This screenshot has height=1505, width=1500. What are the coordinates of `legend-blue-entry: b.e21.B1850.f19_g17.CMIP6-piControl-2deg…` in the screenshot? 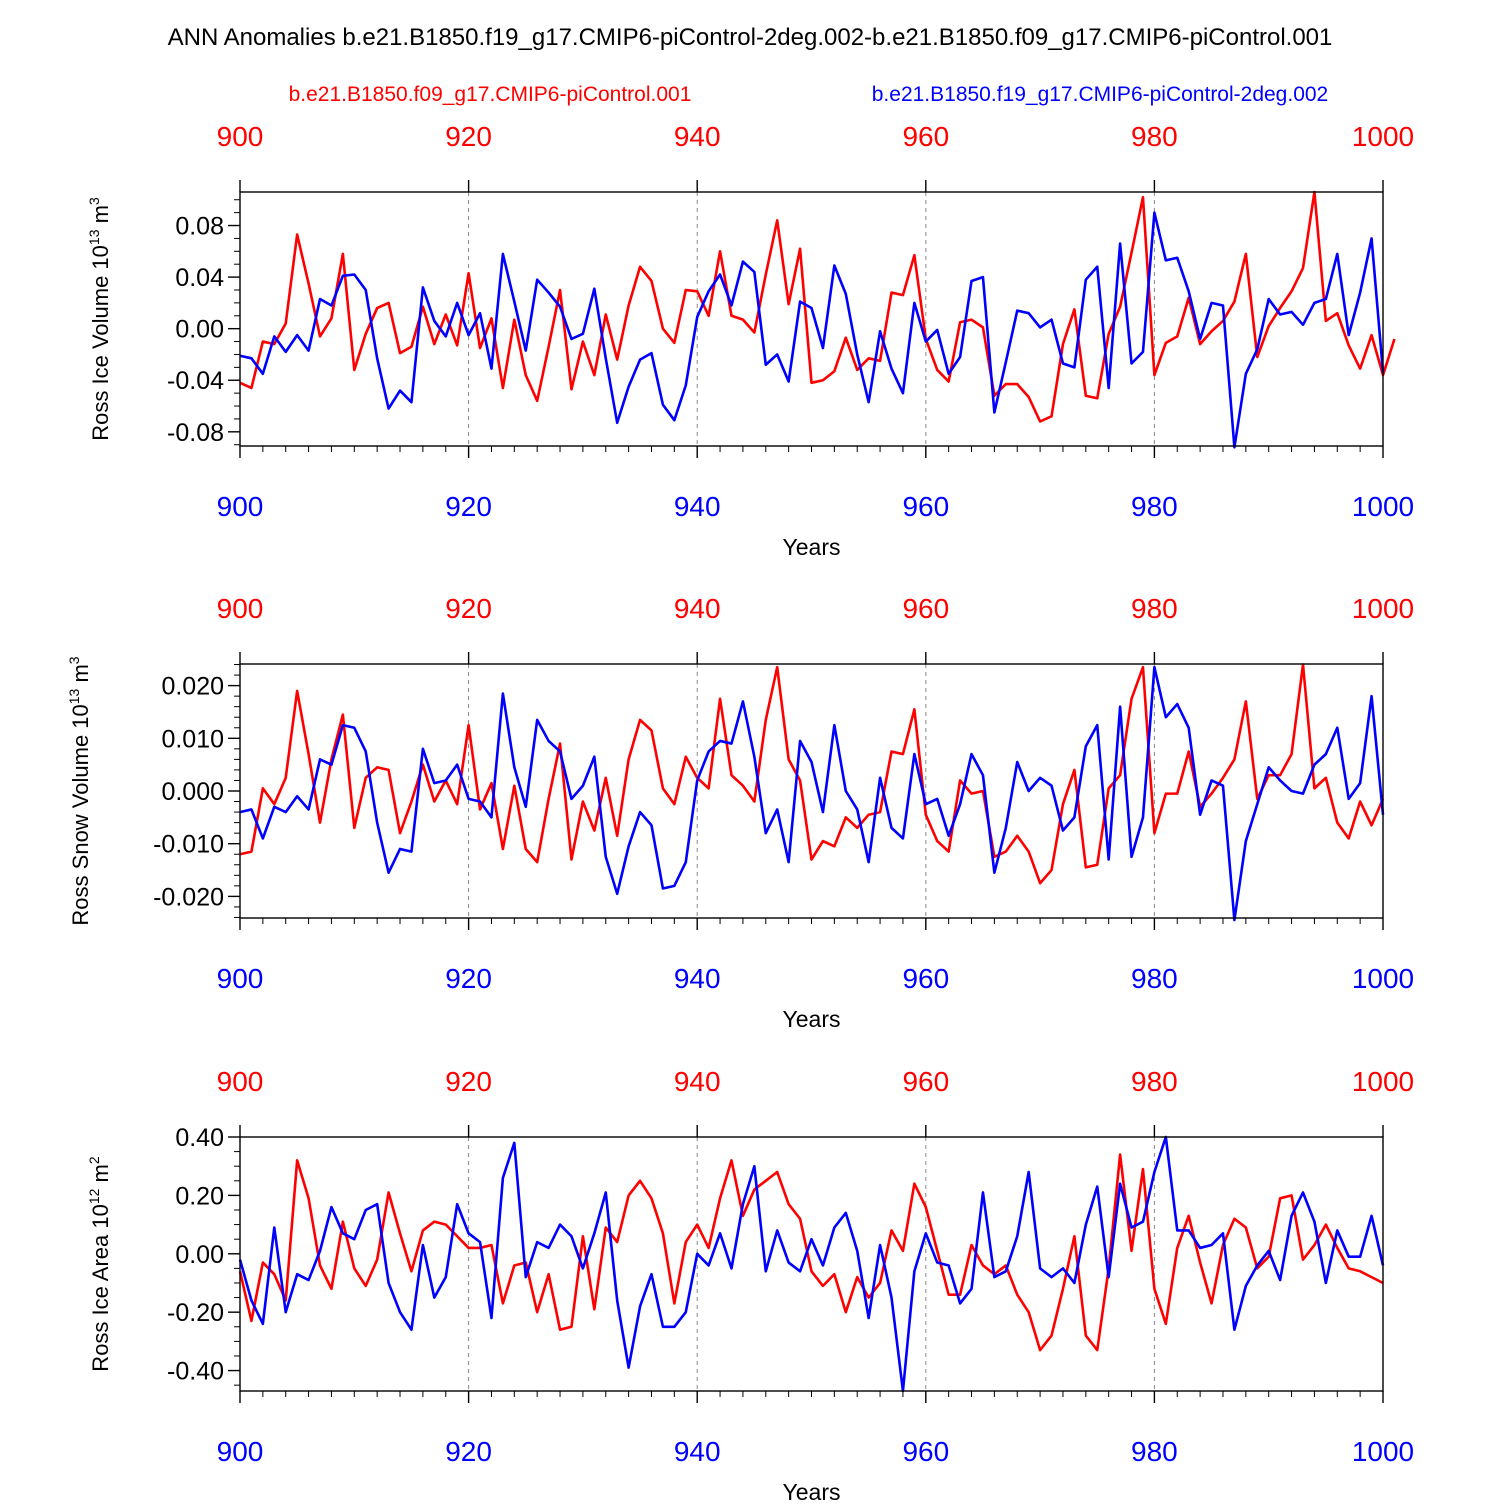 It's located at (1100, 94).